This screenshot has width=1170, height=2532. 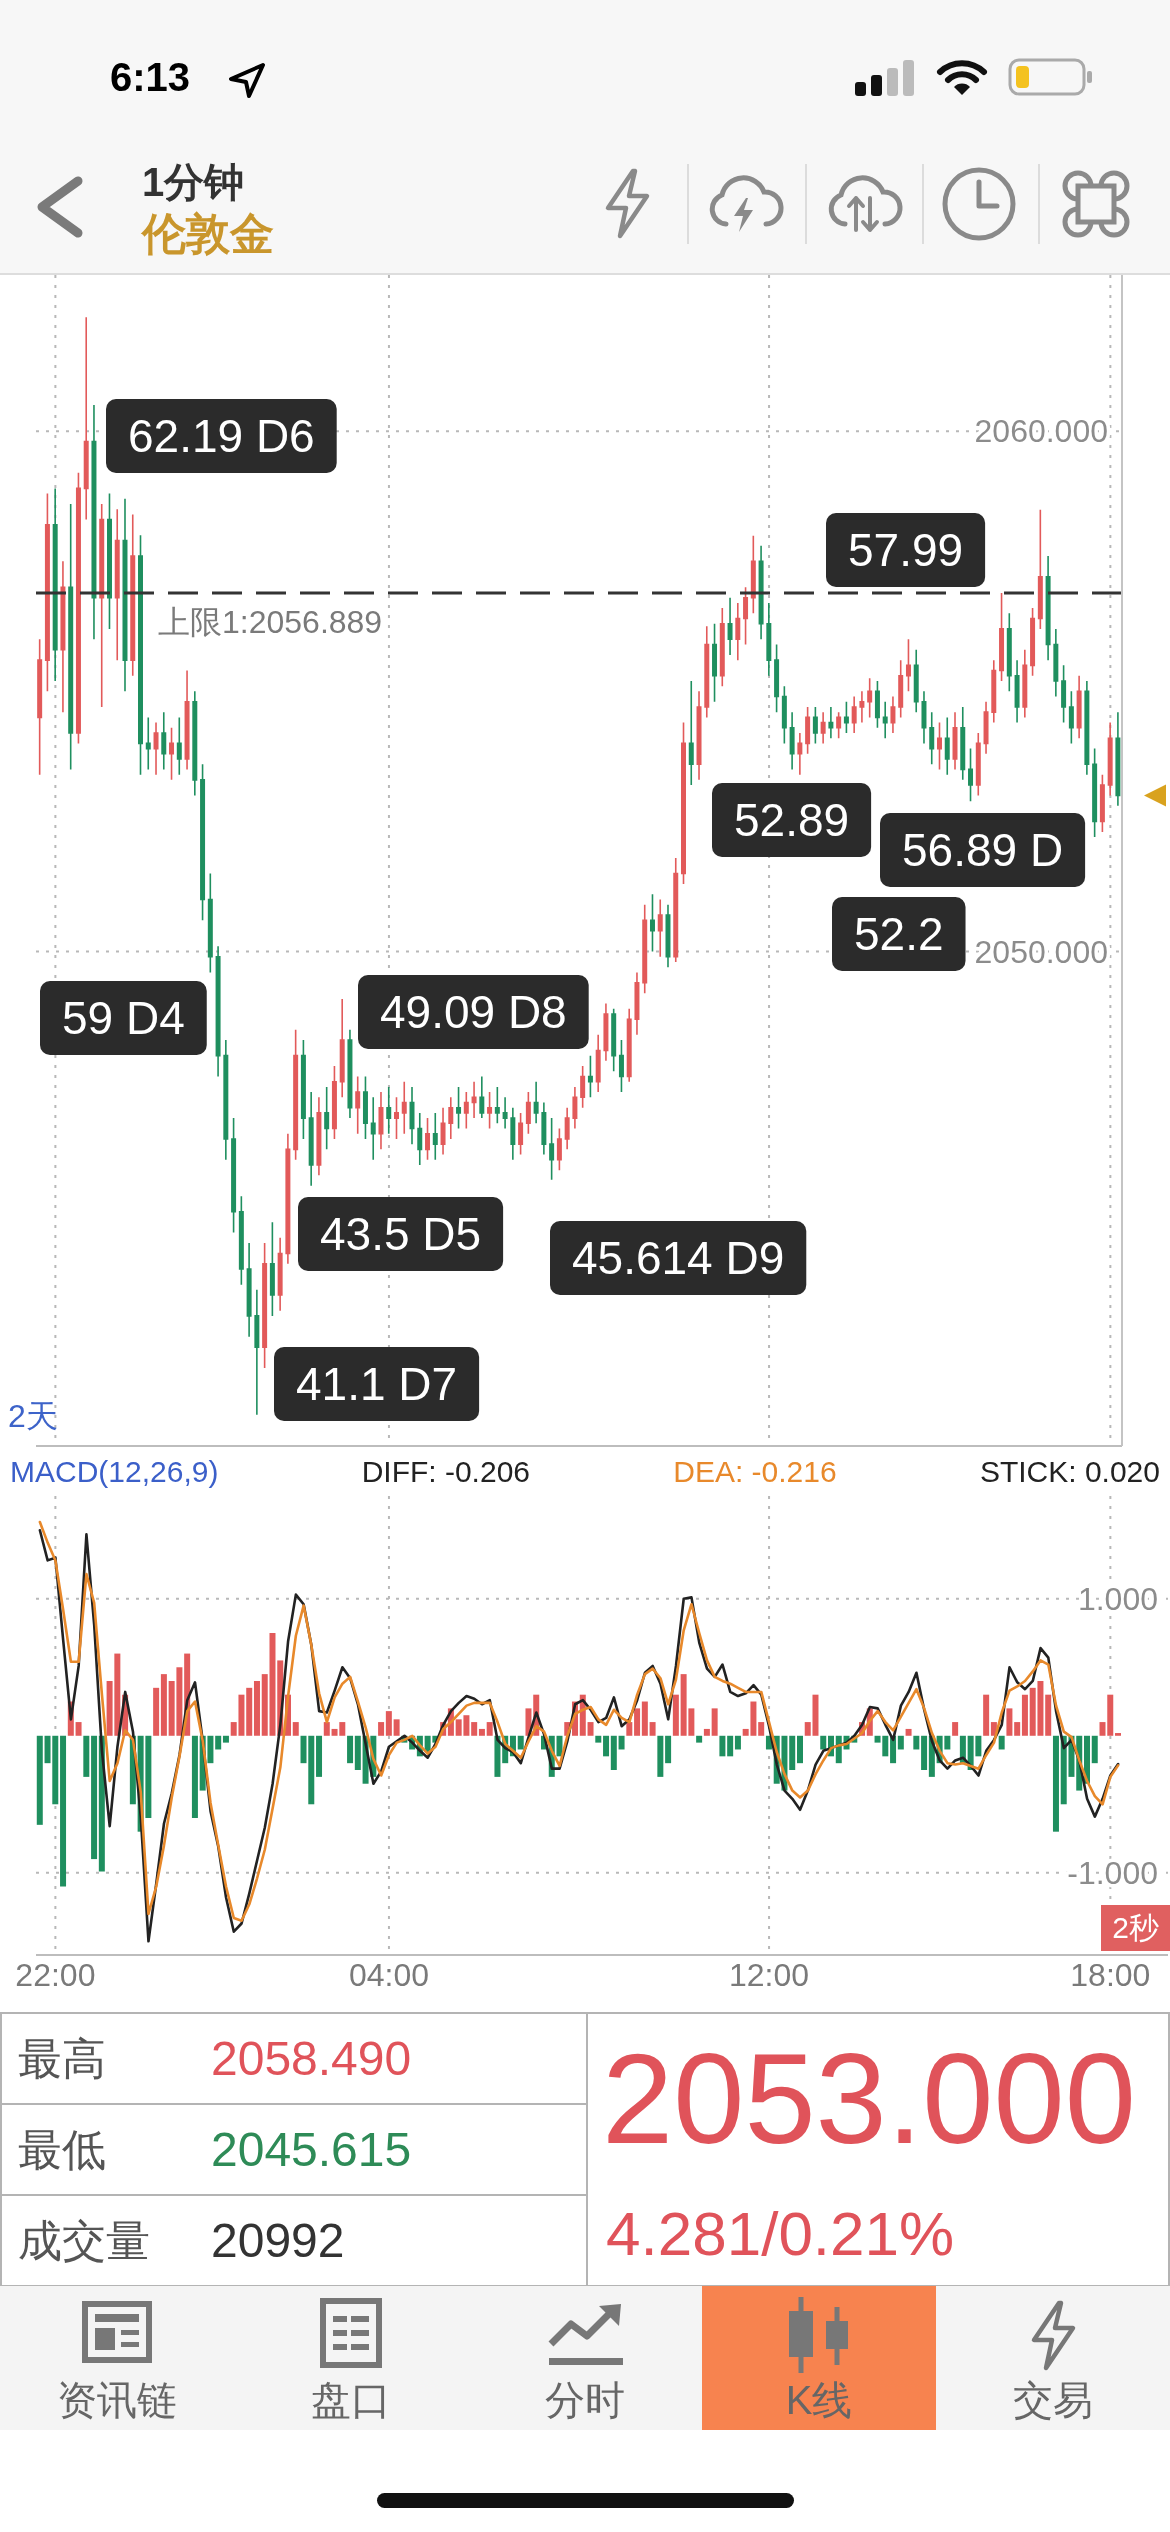 I want to click on y-tick-label: 1.000, so click(x=1117, y=1598).